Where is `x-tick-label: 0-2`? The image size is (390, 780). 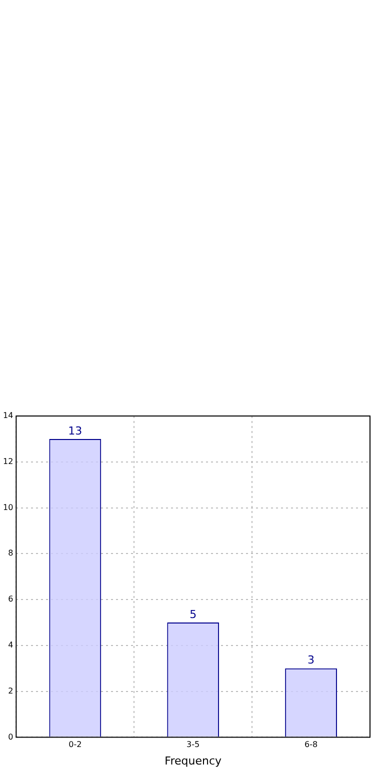
x-tick-label: 0-2 is located at coordinates (75, 745).